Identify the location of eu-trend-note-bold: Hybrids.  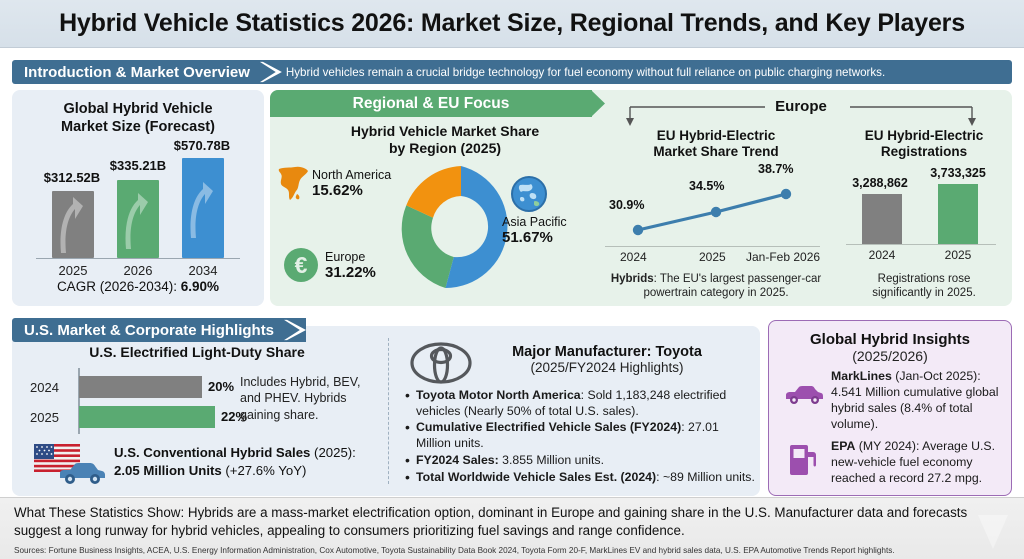
(632, 279).